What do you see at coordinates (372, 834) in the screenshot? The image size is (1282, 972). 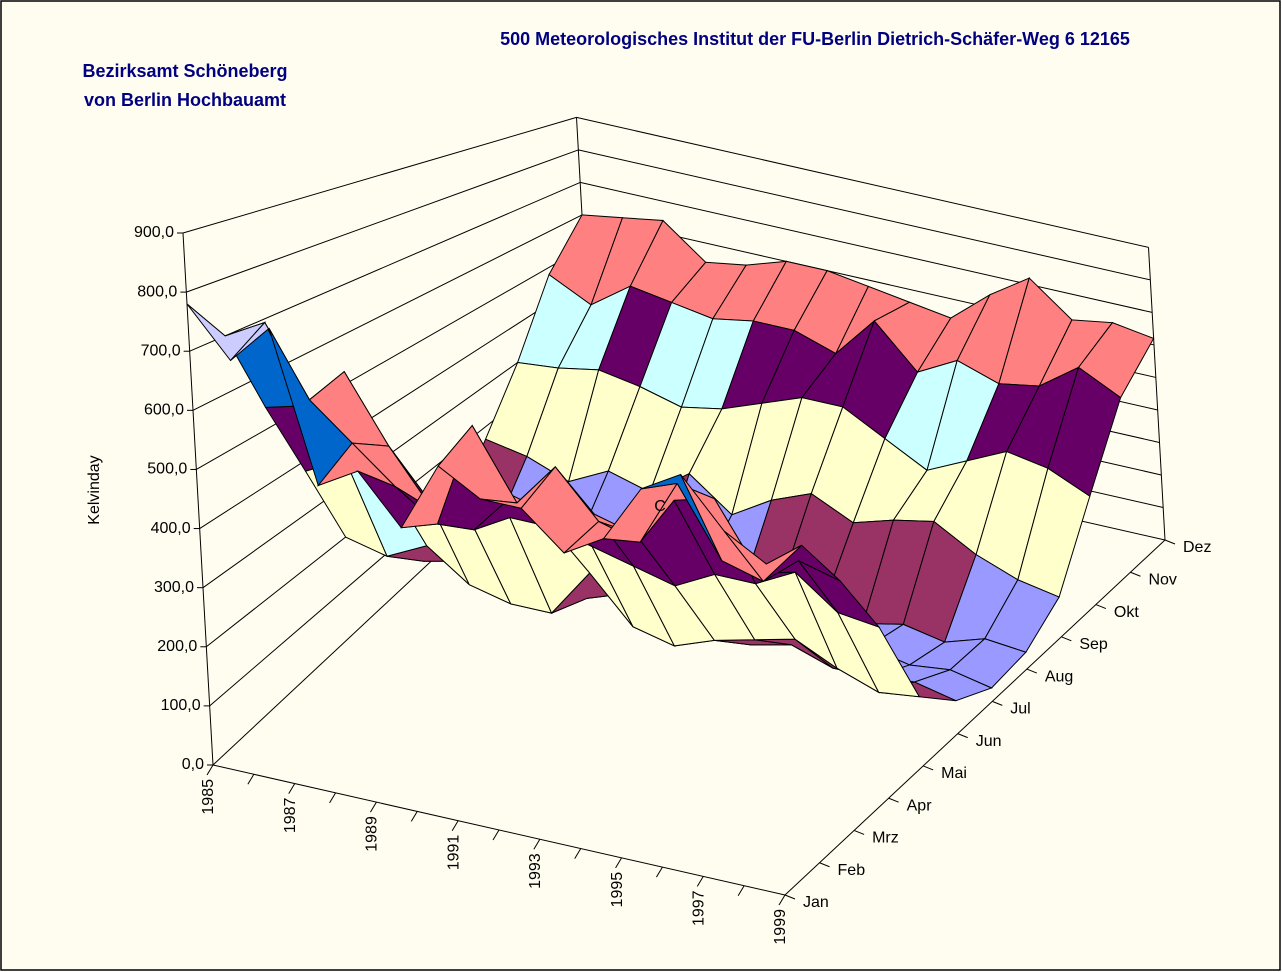 I see `x-tick-label: 1989` at bounding box center [372, 834].